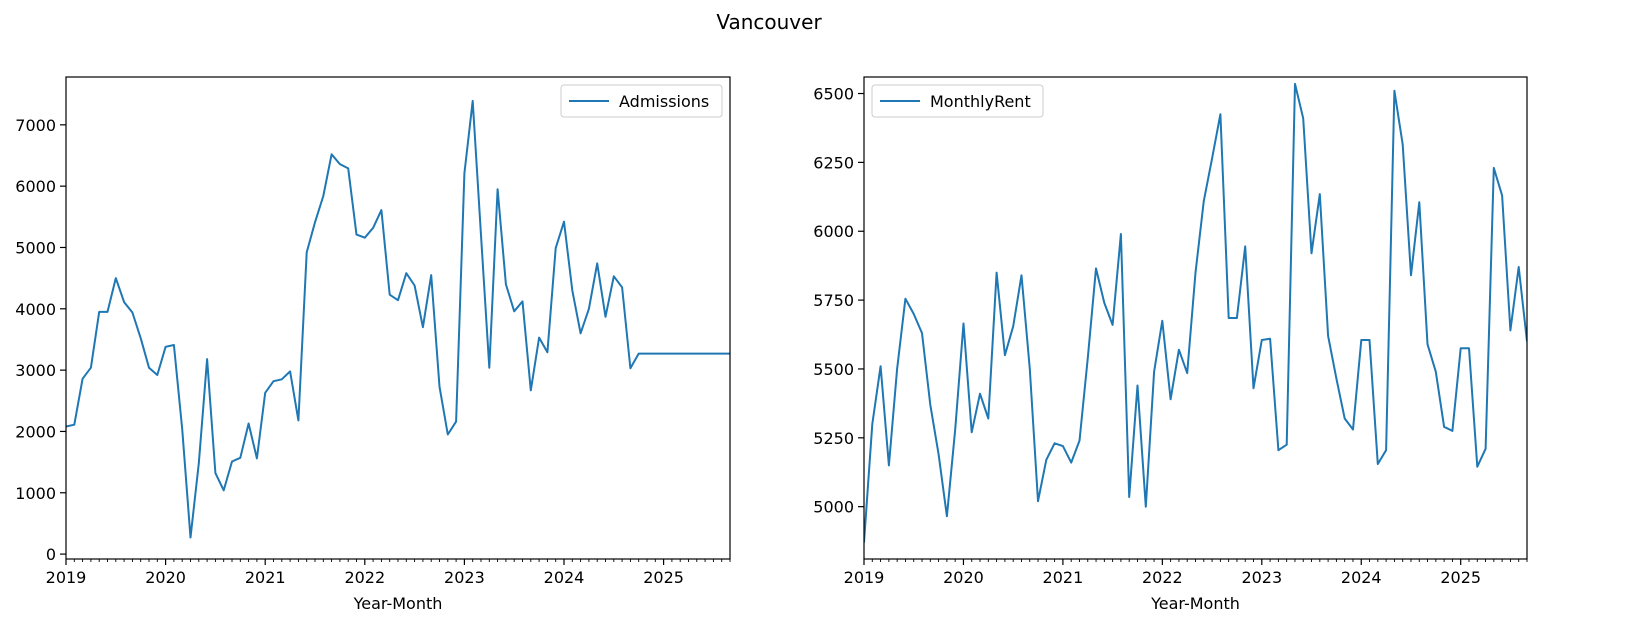 The width and height of the screenshot is (1629, 624). Describe the element at coordinates (35, 309) in the screenshot. I see `y-tick-label: 4000` at that location.